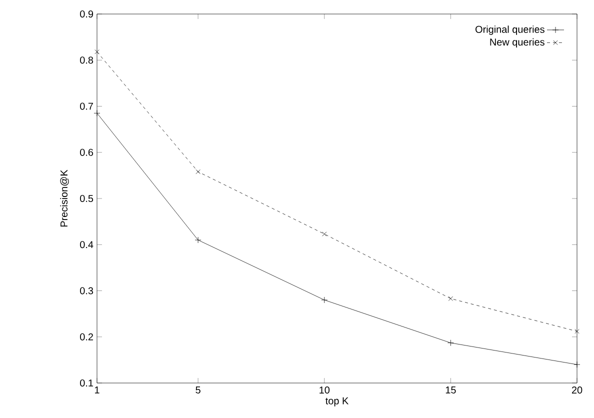 This screenshot has height=418, width=594. Describe the element at coordinates (97, 390) in the screenshot. I see `x-tick-label: 1` at that location.